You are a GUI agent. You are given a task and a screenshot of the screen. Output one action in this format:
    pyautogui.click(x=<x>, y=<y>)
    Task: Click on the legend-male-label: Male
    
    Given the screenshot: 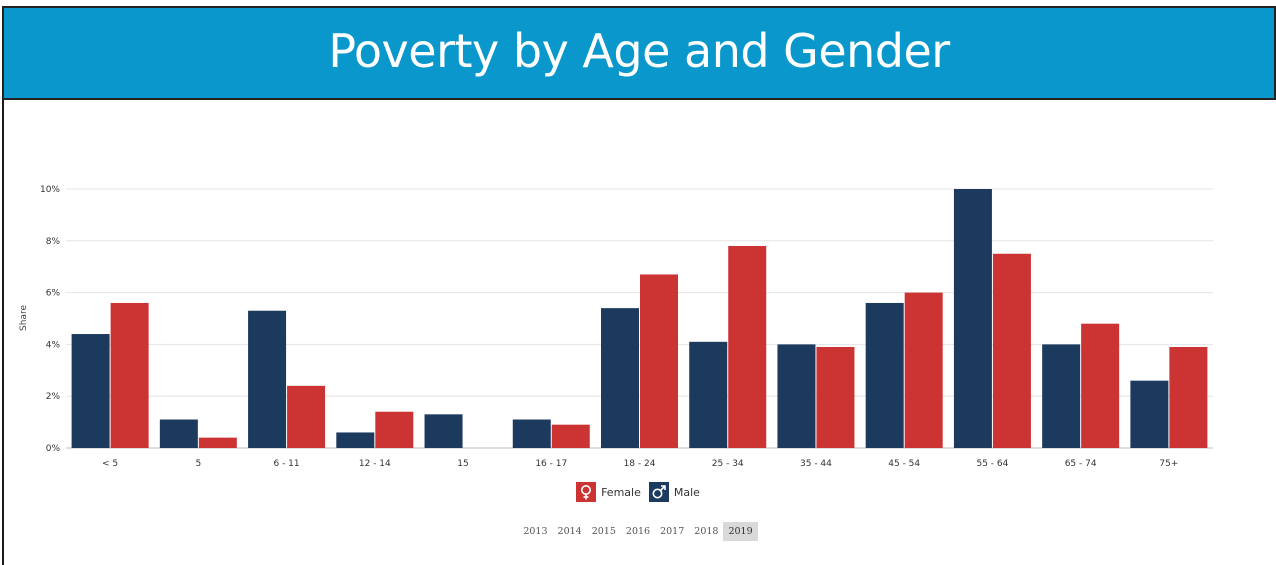 What is the action you would take?
    pyautogui.click(x=686, y=492)
    